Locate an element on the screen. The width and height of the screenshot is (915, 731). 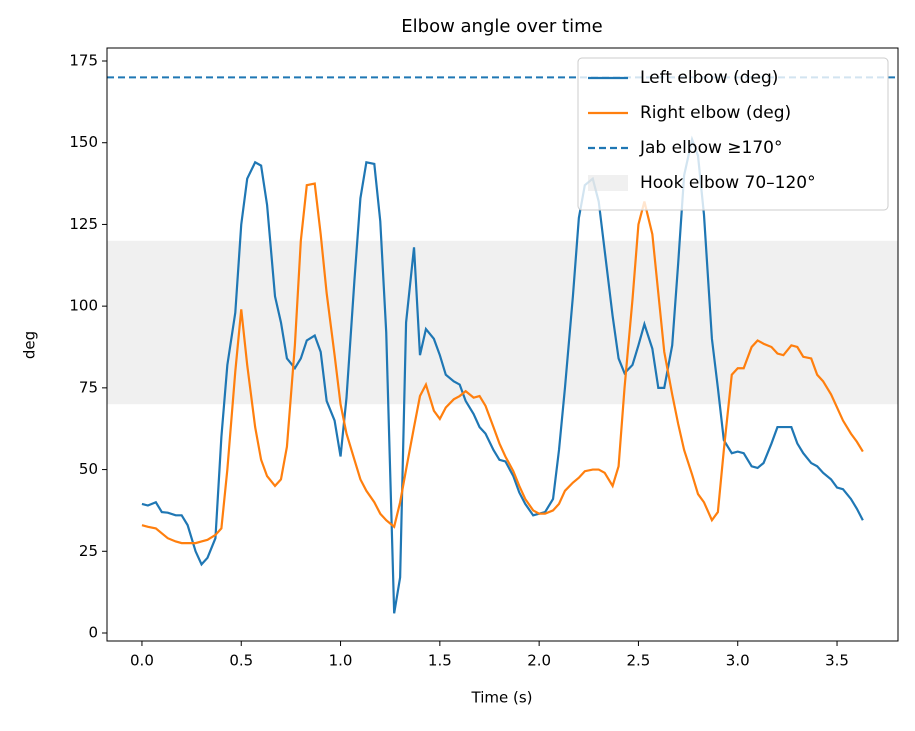
x-tick-label: 0.5 is located at coordinates (241, 661).